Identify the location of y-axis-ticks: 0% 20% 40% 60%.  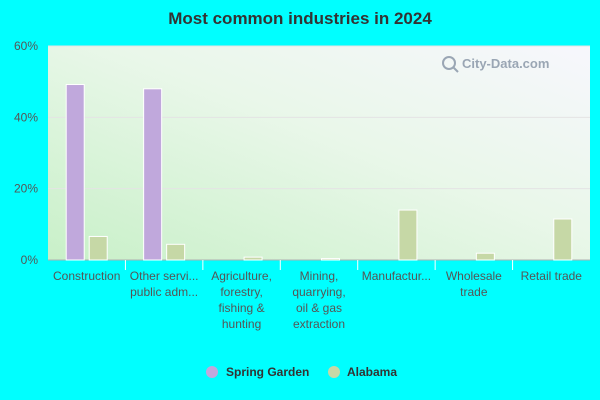
(26, 153).